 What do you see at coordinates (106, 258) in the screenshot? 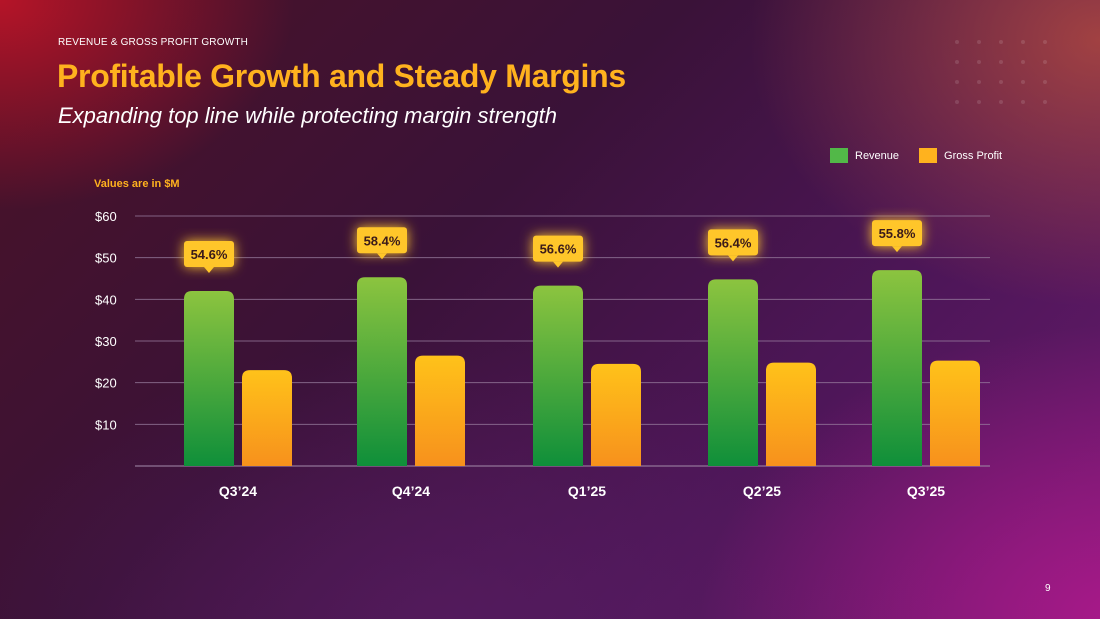
I see `y-tick-label: $50` at bounding box center [106, 258].